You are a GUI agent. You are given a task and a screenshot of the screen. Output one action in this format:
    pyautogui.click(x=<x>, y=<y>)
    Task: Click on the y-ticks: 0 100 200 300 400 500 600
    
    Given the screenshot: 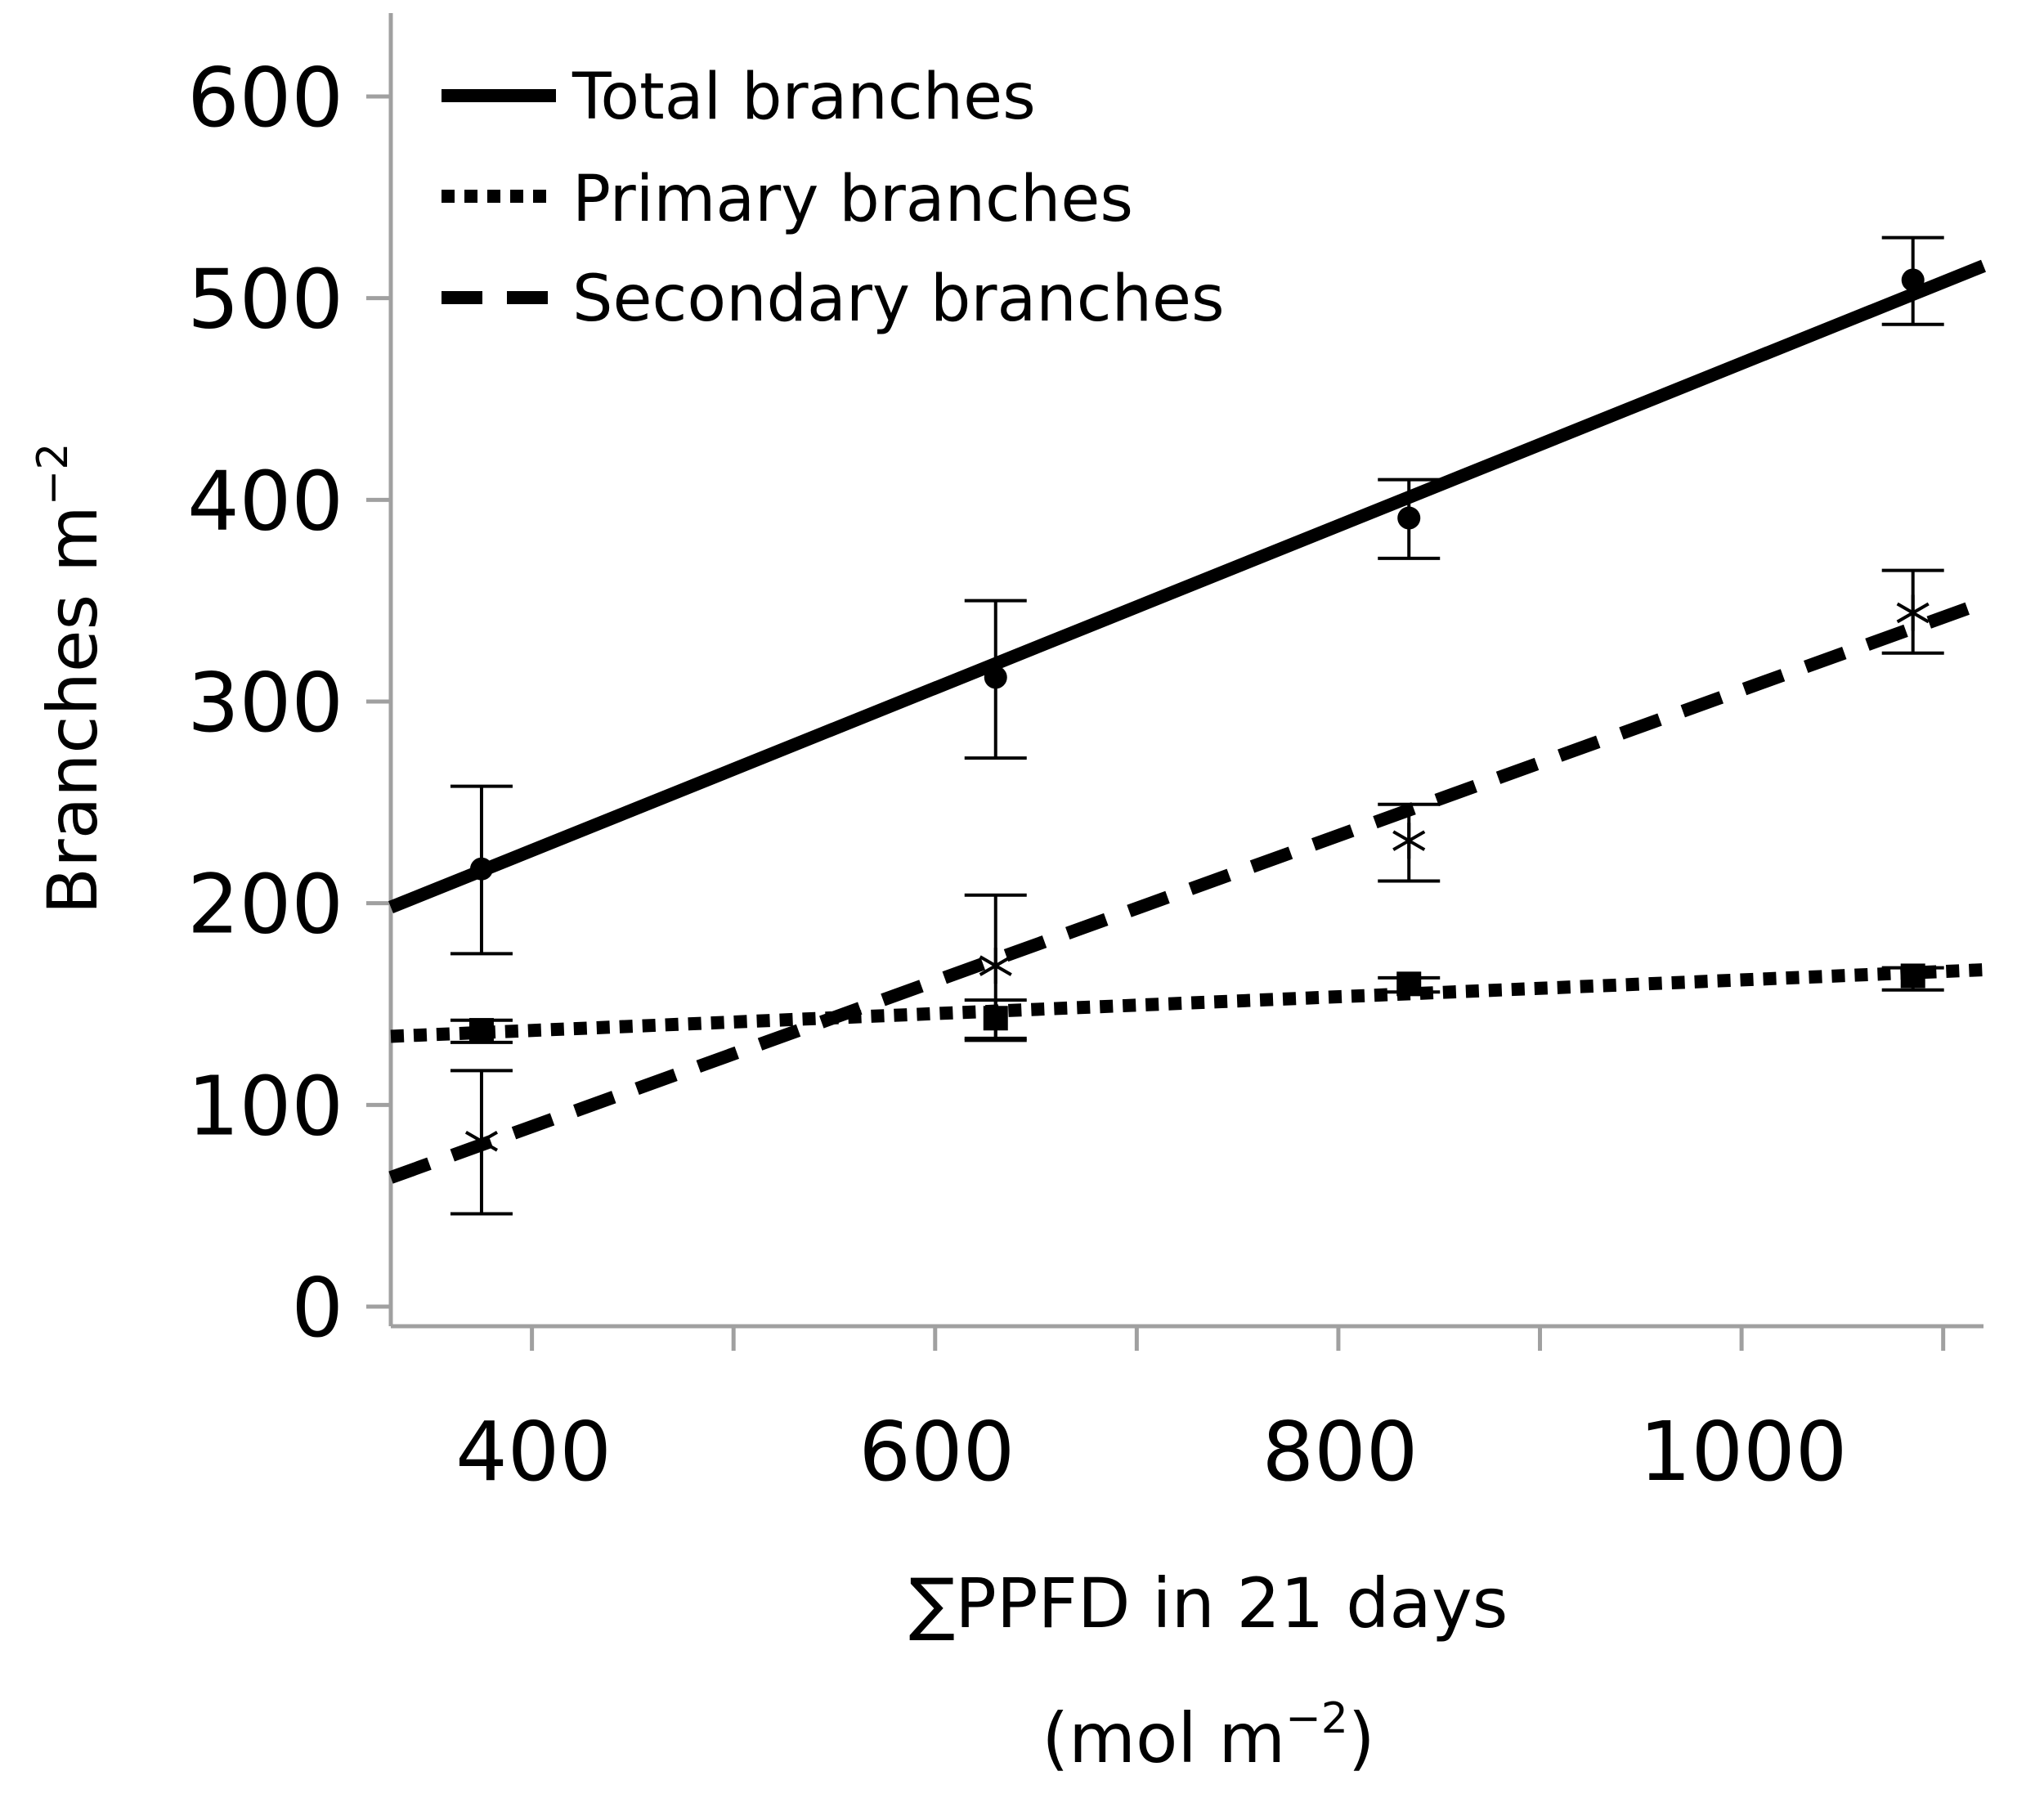 What is the action you would take?
    pyautogui.click(x=289, y=703)
    